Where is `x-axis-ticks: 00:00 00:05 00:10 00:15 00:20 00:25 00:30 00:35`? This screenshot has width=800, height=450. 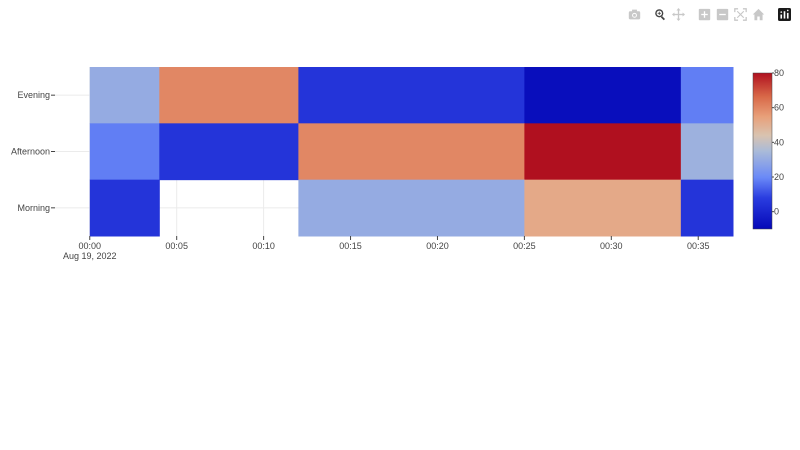
x-axis-ticks: 00:00 00:05 00:10 00:15 00:20 00:25 00:30 00:35 is located at coordinates (394, 243).